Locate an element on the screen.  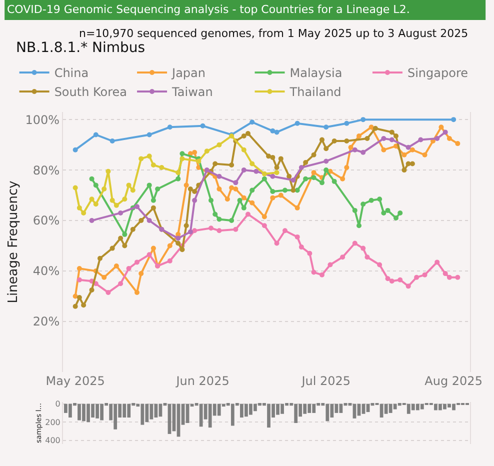
legend-label: Malaysia is located at coordinates (316, 73).